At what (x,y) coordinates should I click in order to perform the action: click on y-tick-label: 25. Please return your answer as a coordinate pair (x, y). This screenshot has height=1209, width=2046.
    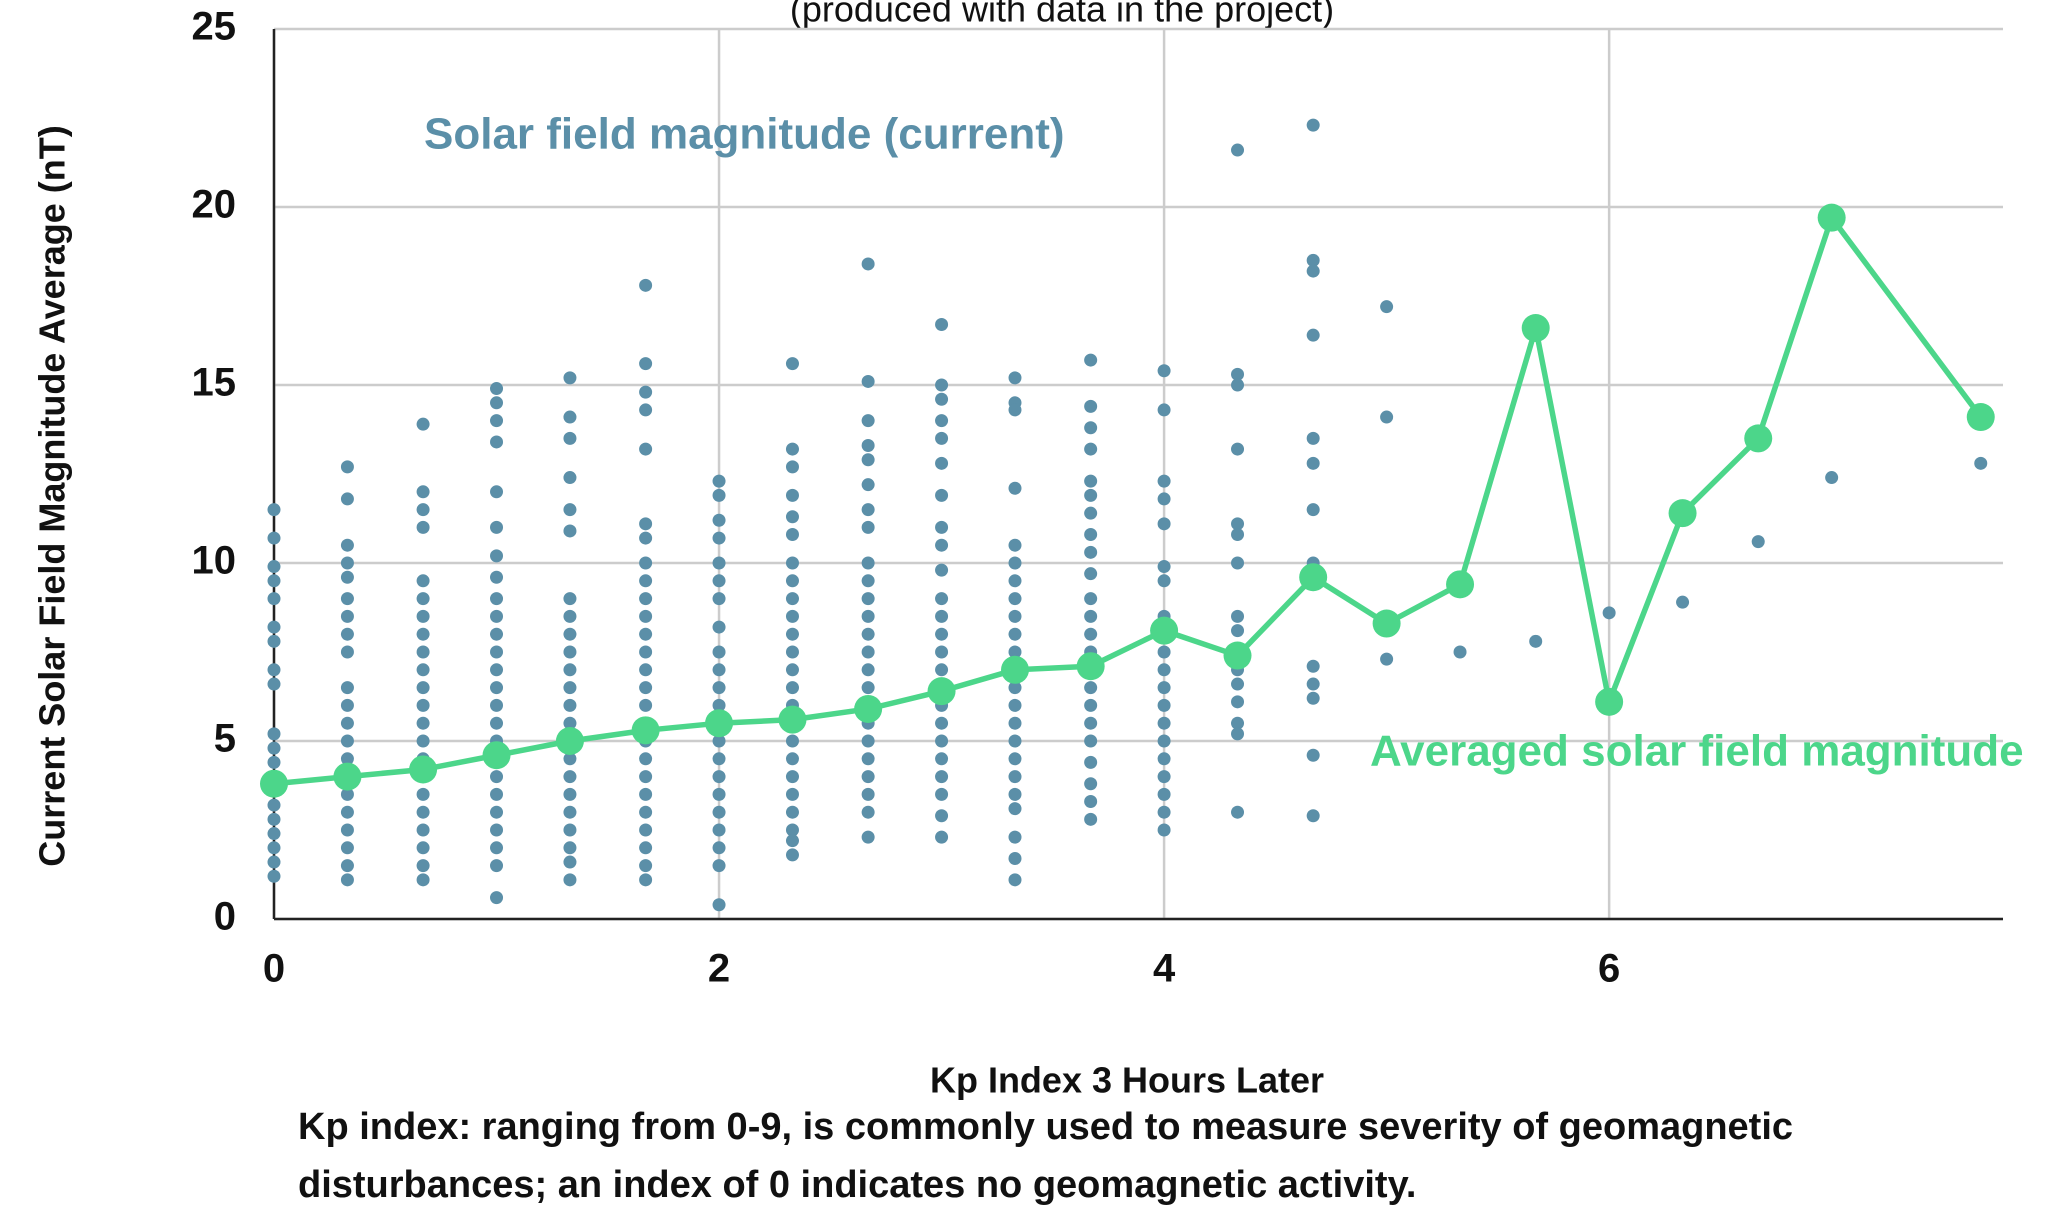
    Looking at the image, I should click on (214, 27).